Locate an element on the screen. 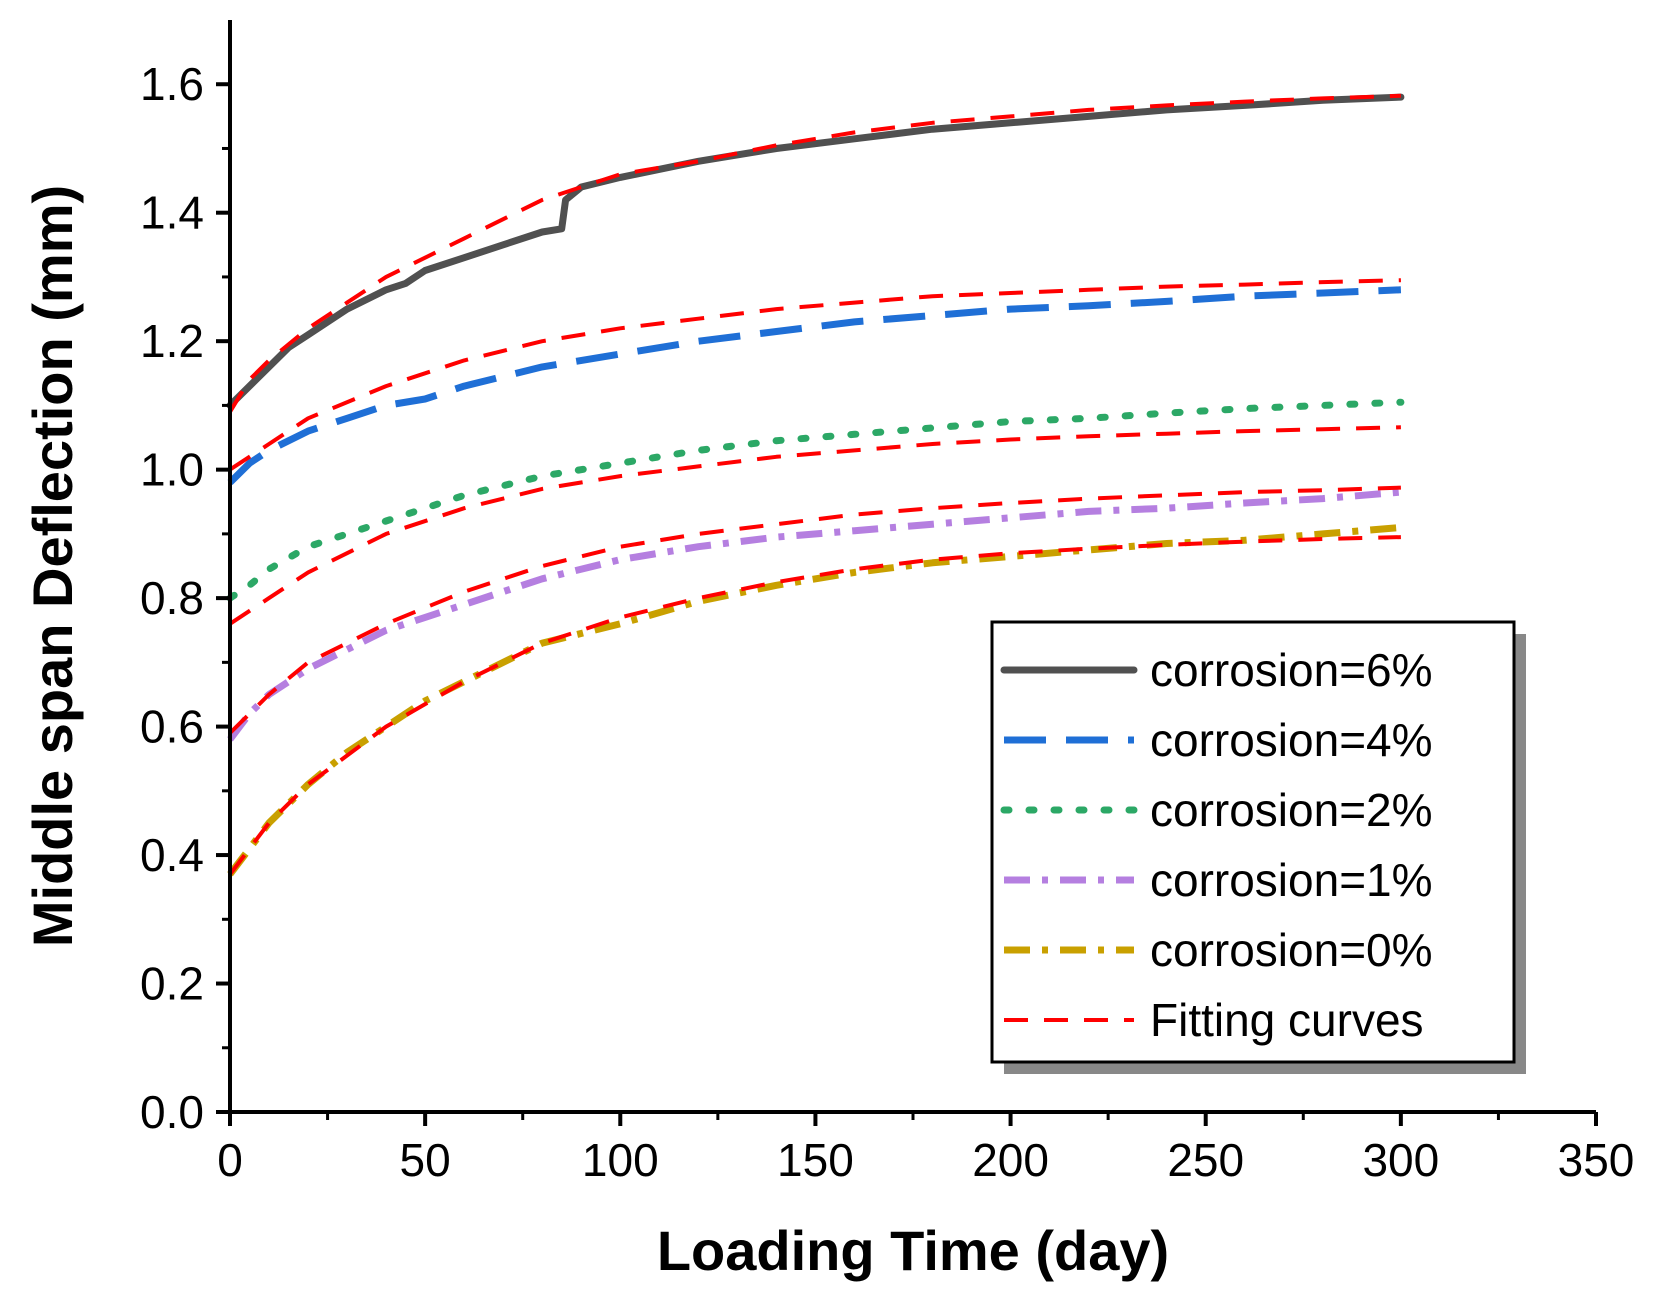 The height and width of the screenshot is (1295, 1655). legend-label-3: corrosion=1% is located at coordinates (1291, 880).